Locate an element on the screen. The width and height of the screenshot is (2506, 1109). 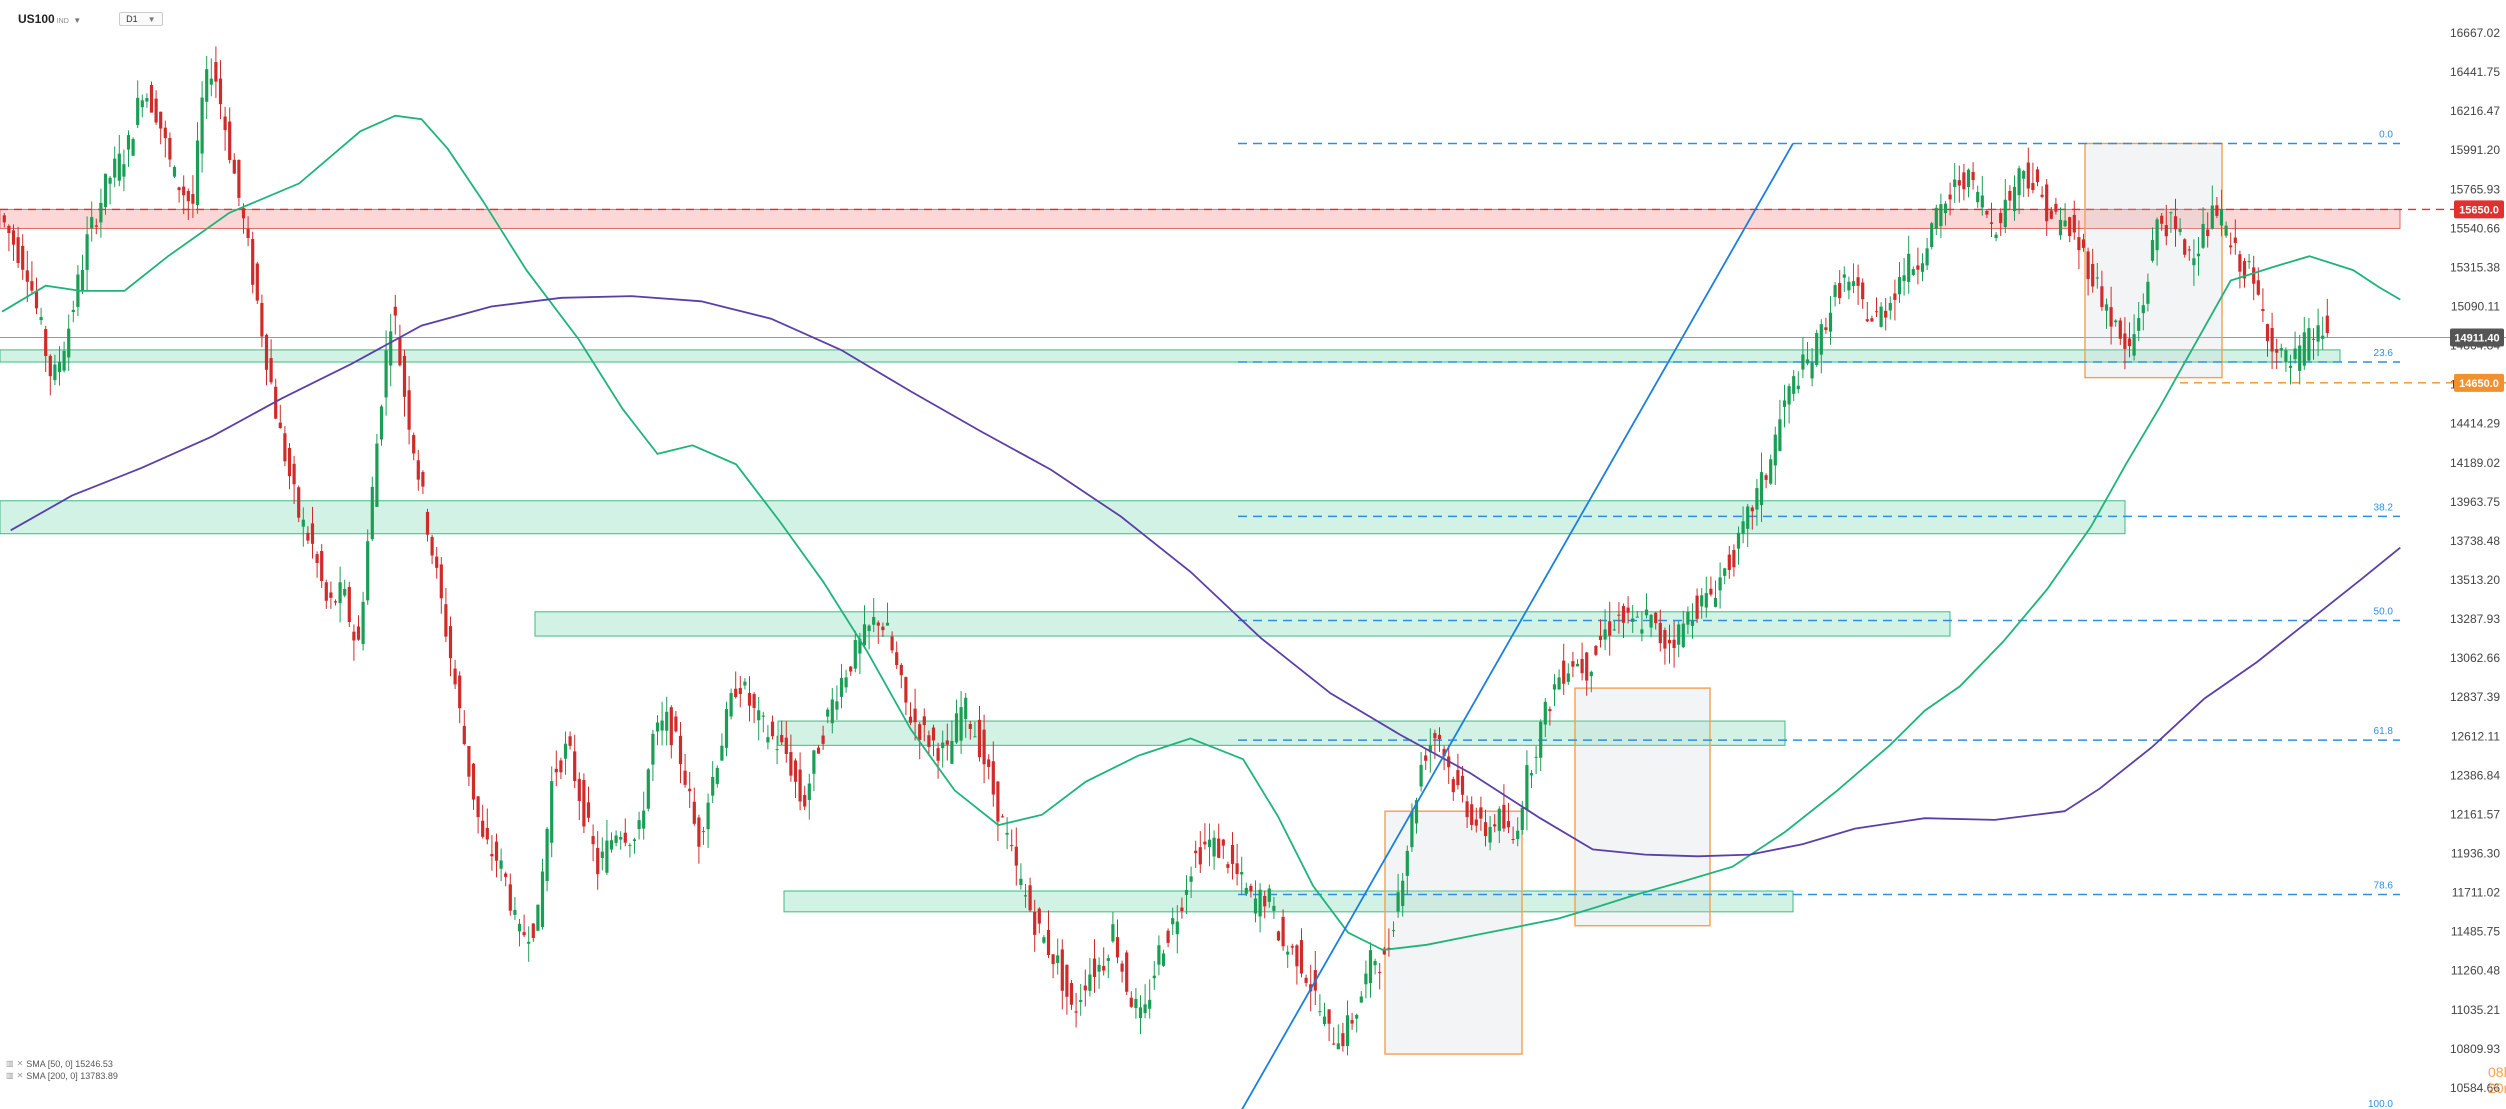
timeframe-selector: D1 ▼ is located at coordinates (141, 19).